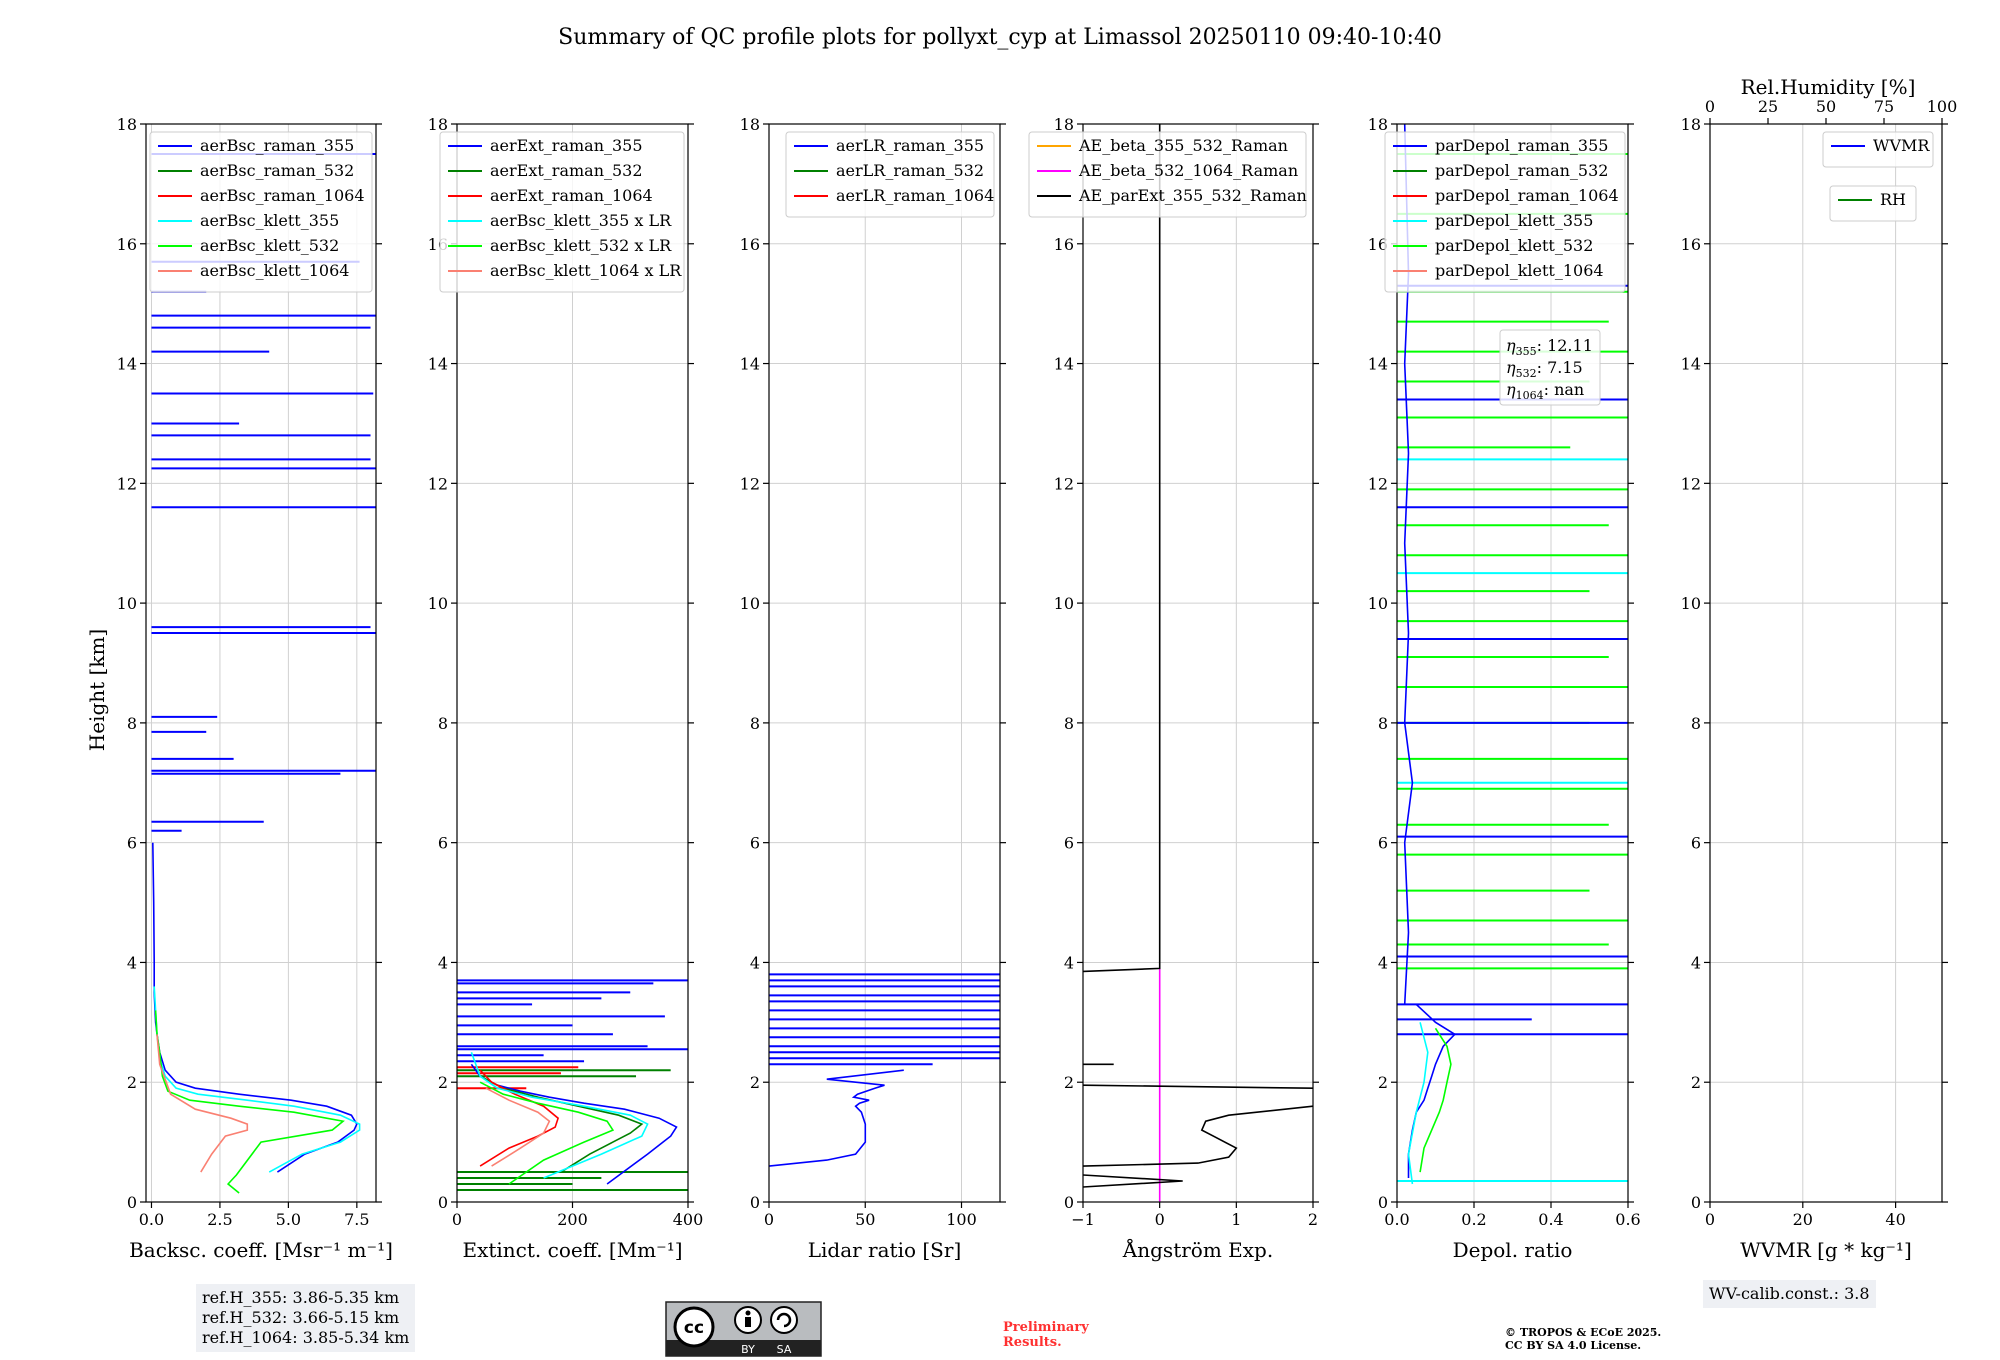 Image resolution: width=2000 pixels, height=1360 pixels. Describe the element at coordinates (1032, 1342) in the screenshot. I see `preliminary-line2: Results.` at that location.